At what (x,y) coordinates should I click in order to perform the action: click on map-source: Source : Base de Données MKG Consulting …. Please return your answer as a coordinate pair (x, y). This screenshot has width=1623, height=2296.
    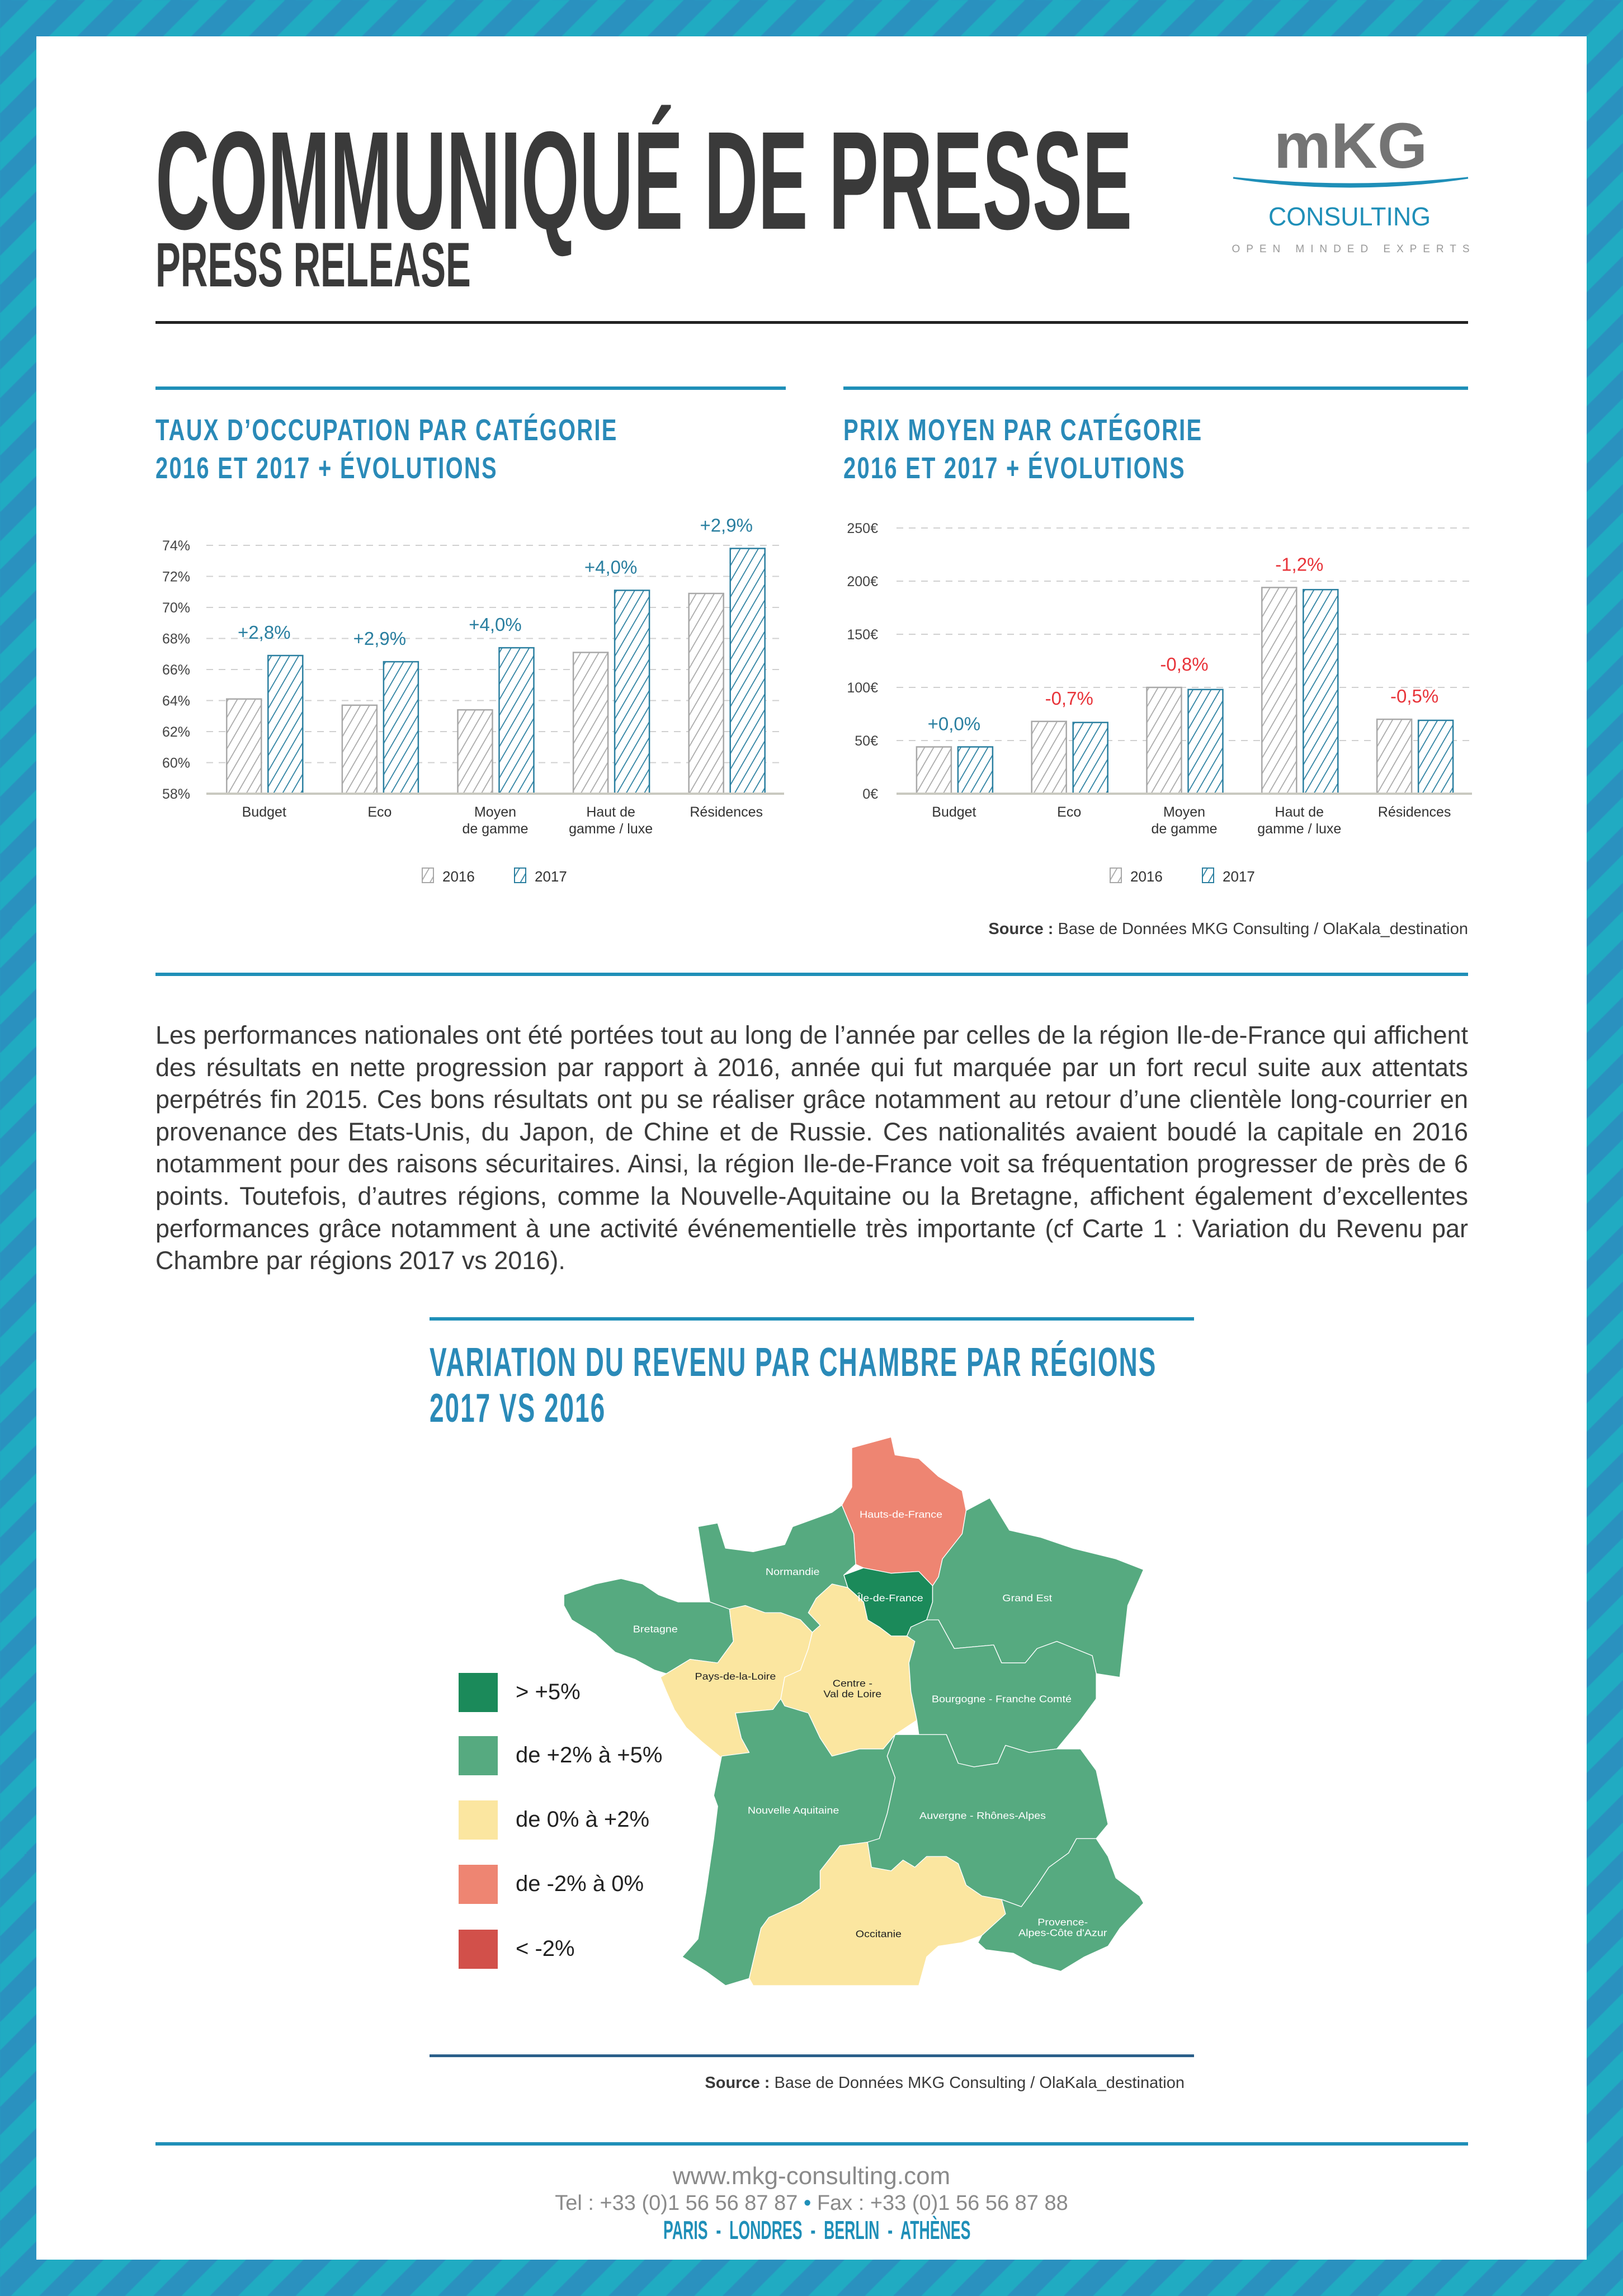
    Looking at the image, I should click on (945, 2083).